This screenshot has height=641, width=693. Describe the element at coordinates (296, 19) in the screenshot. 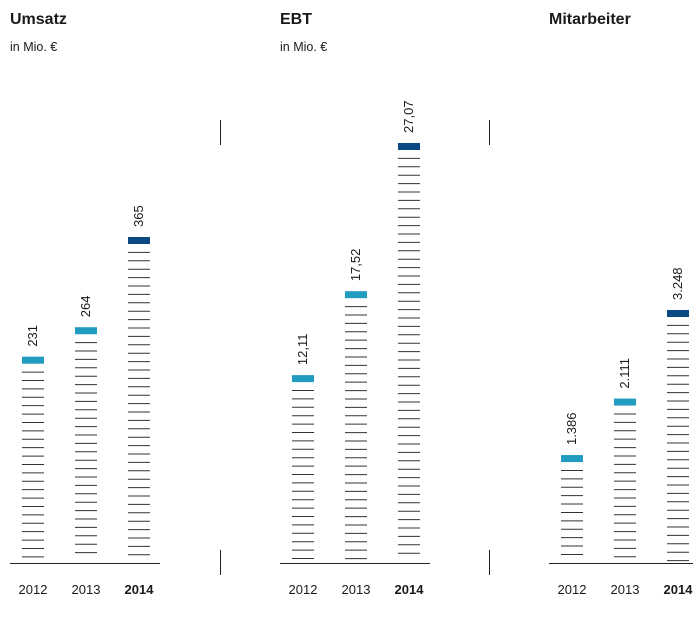

I see `chart-title: EBT` at that location.